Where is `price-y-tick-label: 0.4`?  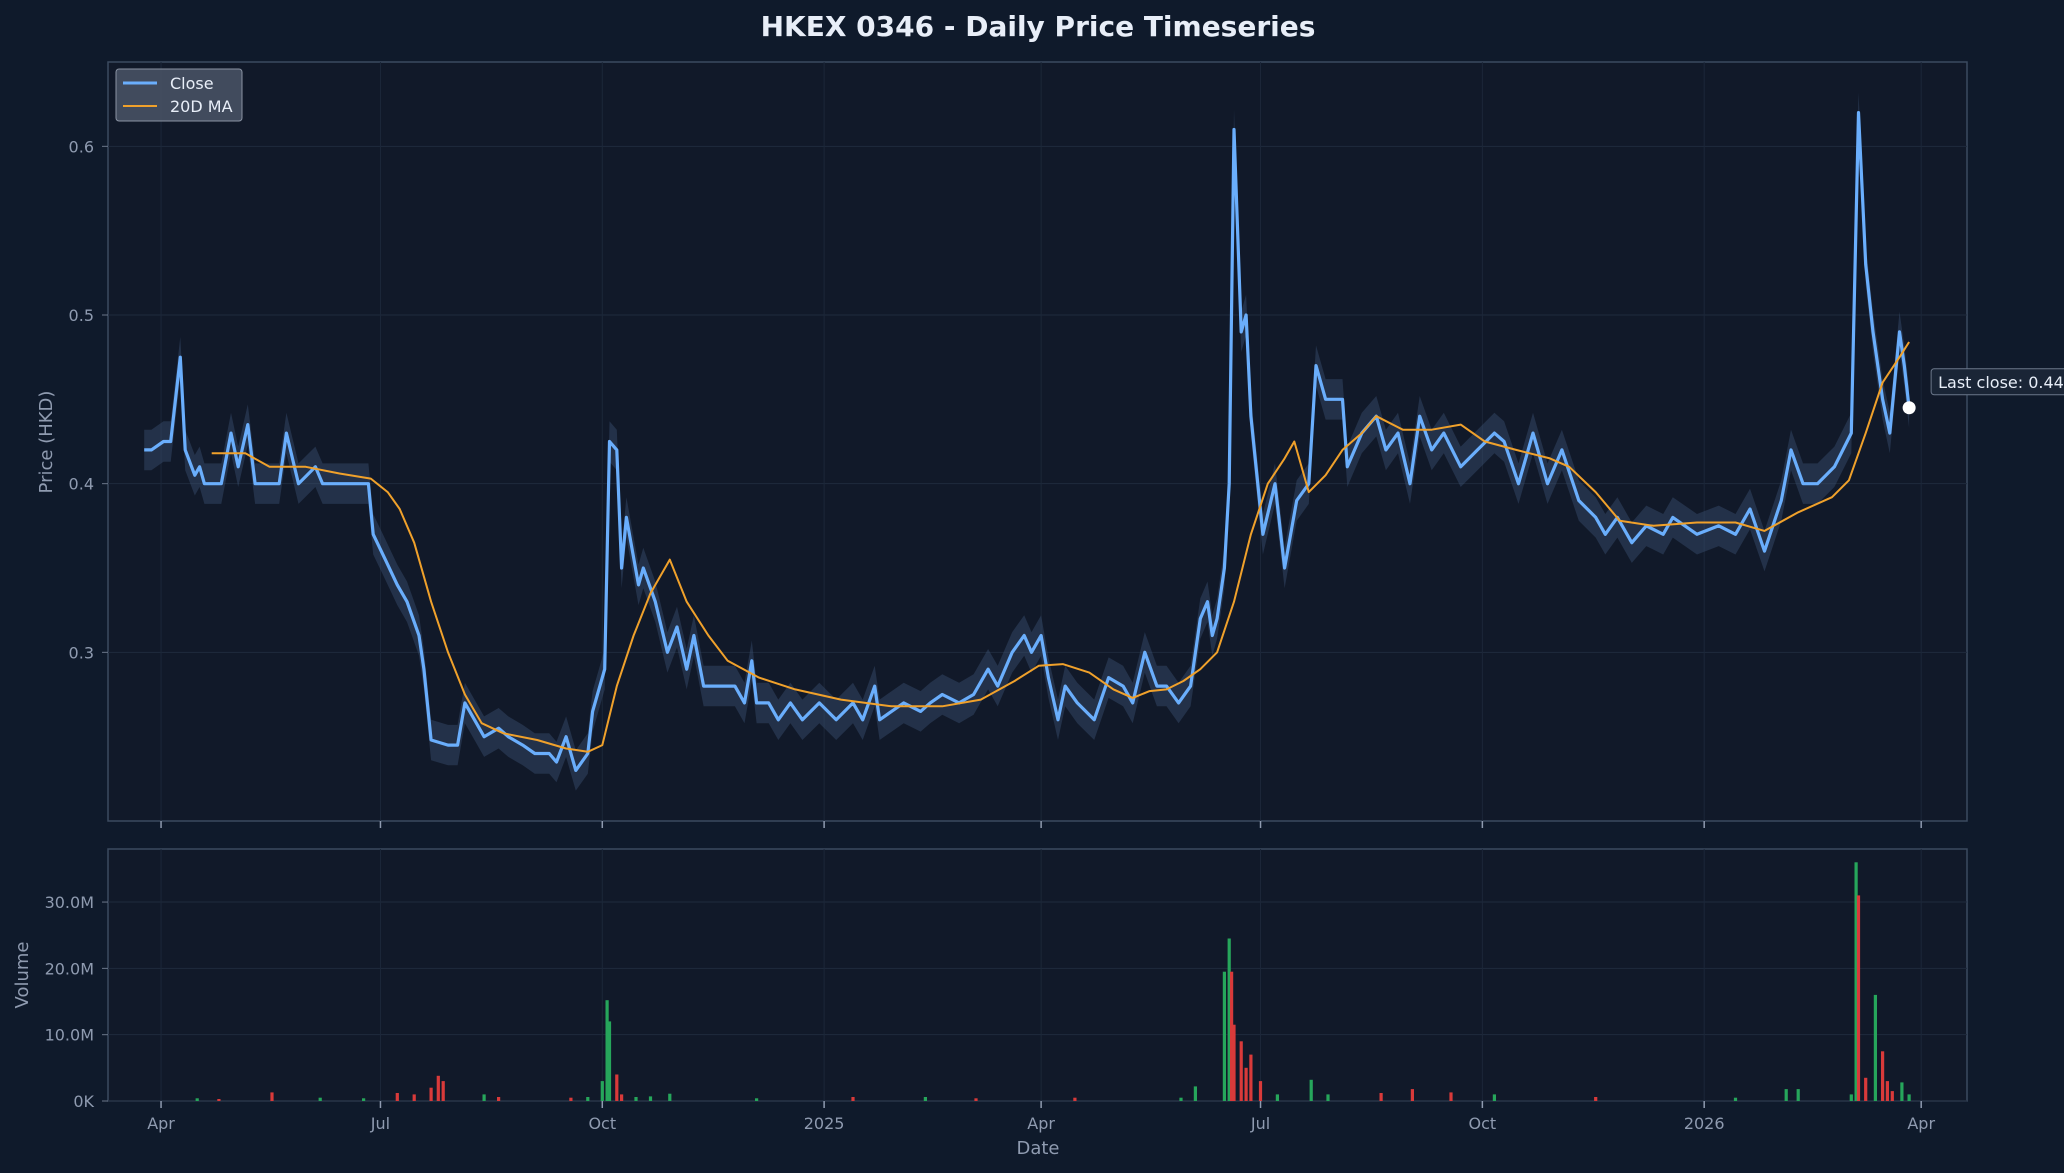 price-y-tick-label: 0.4 is located at coordinates (81, 484).